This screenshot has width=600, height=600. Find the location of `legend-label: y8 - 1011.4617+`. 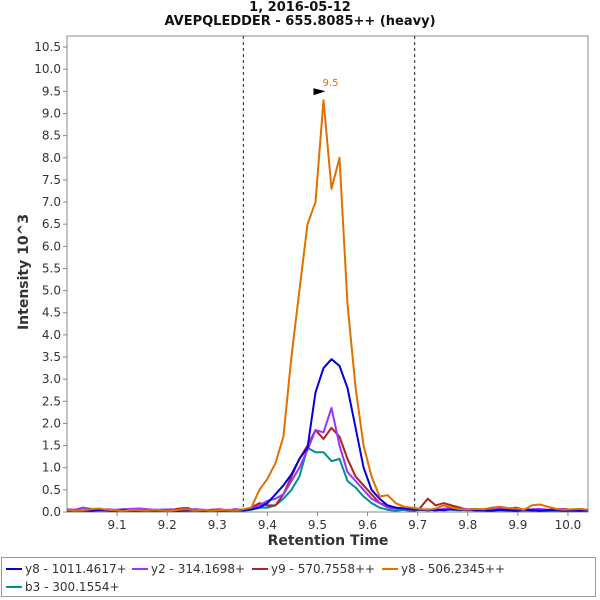

legend-label: y8 - 1011.4617+ is located at coordinates (76, 569).